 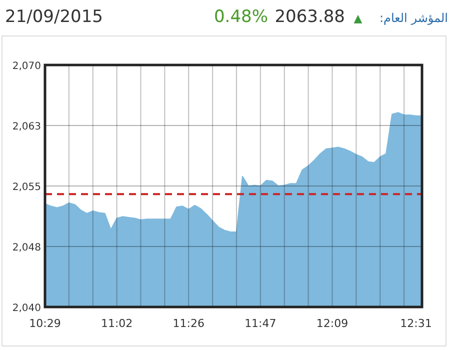 What do you see at coordinates (54, 17) in the screenshot?
I see `text: 21/09/2015` at bounding box center [54, 17].